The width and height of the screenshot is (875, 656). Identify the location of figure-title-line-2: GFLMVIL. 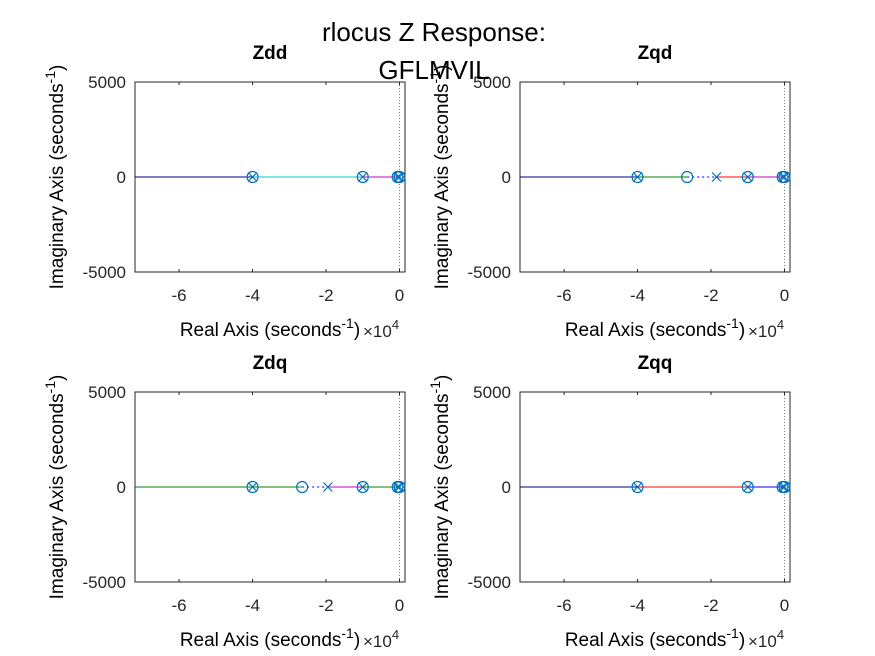
(433, 70).